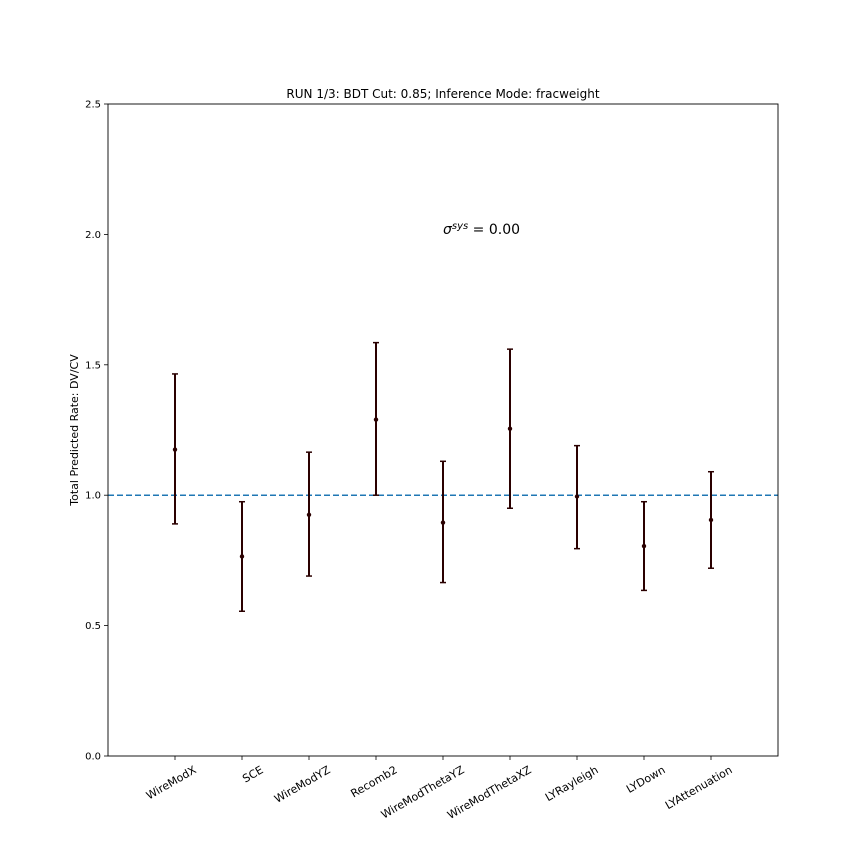 The width and height of the screenshot is (864, 864). I want to click on y-tick-label: 1.0, so click(93, 496).